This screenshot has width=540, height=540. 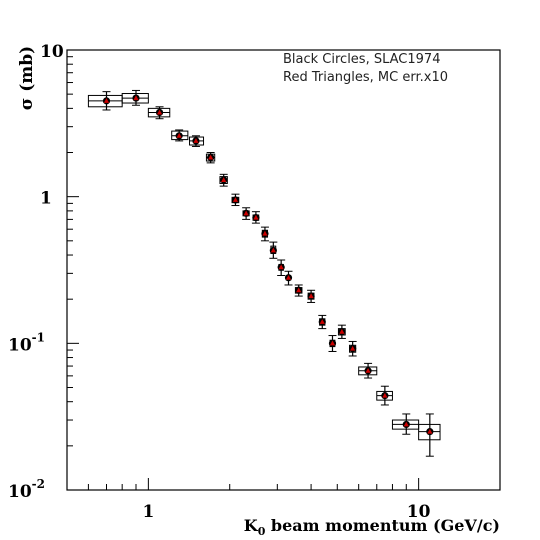 I want to click on y-tick-label: 1, so click(x=46, y=199).